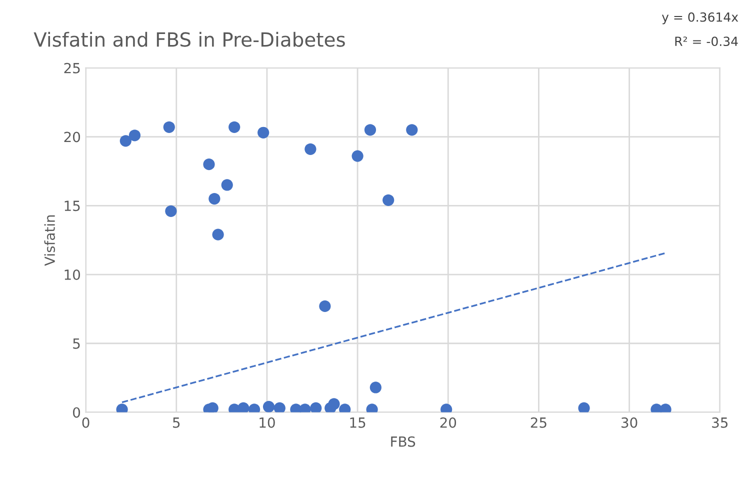 The height and width of the screenshot is (485, 746). I want to click on x-tick-label: 20, so click(448, 422).